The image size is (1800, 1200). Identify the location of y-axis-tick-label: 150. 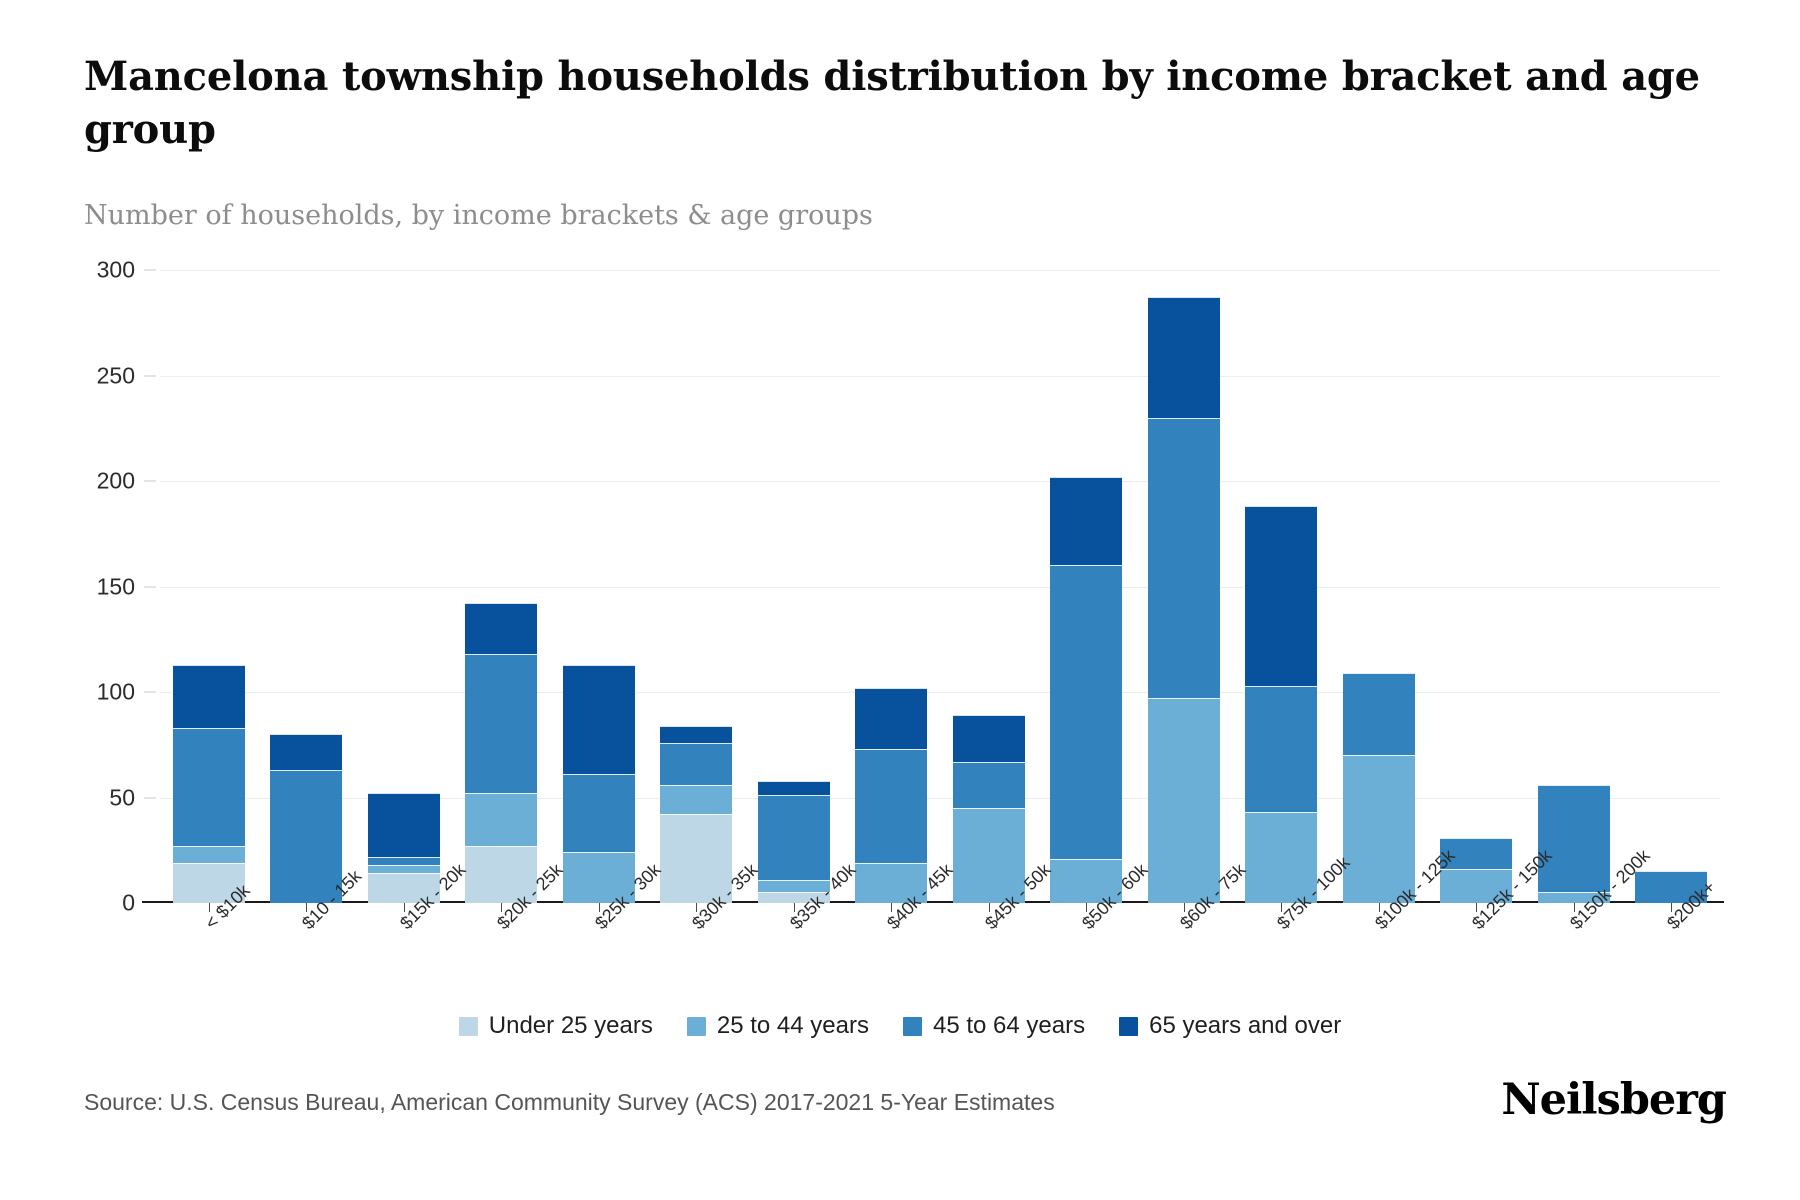
(115, 586).